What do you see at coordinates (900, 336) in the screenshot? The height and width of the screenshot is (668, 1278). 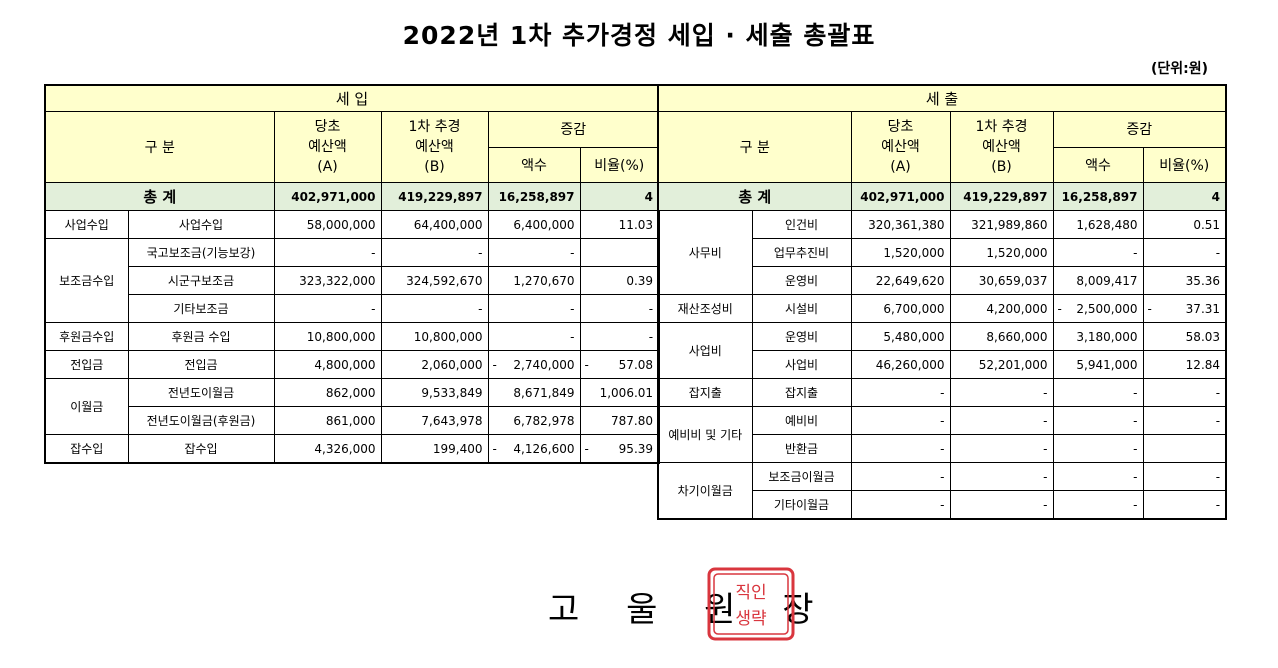 I see `cell-a: 5,480,000` at bounding box center [900, 336].